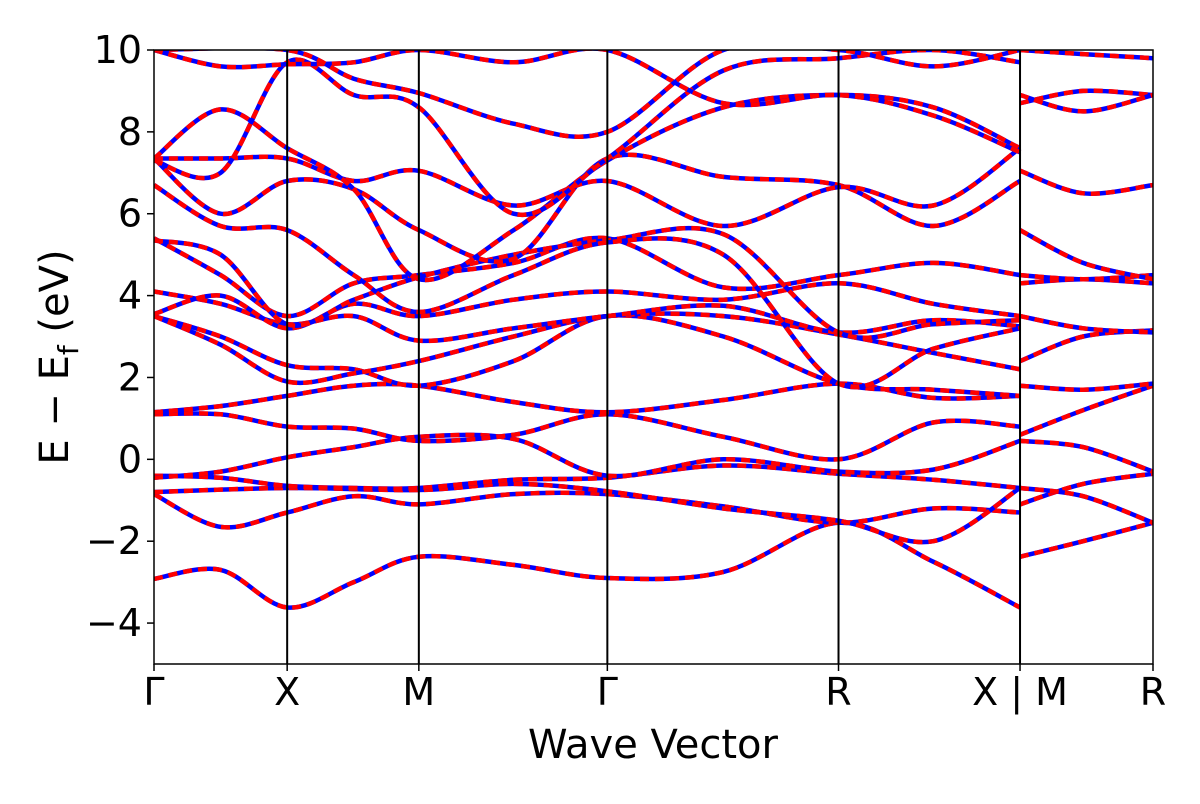 Image resolution: width=1200 pixels, height=804 pixels. I want to click on y-axis: −4 −2 0 2 4 6 8 10, so click(120, 336).